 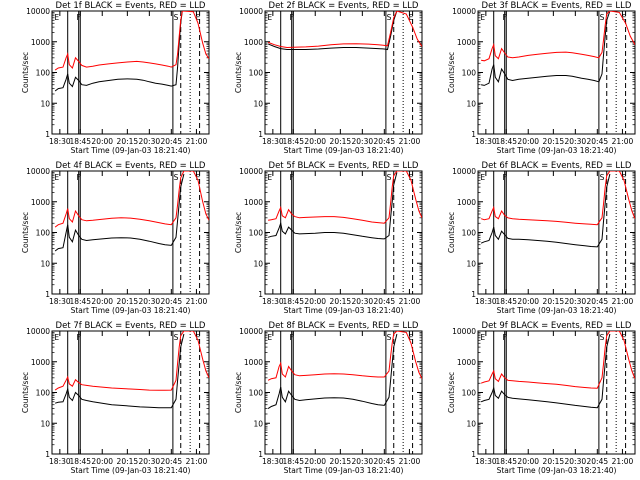 What do you see at coordinates (131, 166) in the screenshot?
I see `panel-title: Det 4f BLACK = Events, RED = LLD` at bounding box center [131, 166].